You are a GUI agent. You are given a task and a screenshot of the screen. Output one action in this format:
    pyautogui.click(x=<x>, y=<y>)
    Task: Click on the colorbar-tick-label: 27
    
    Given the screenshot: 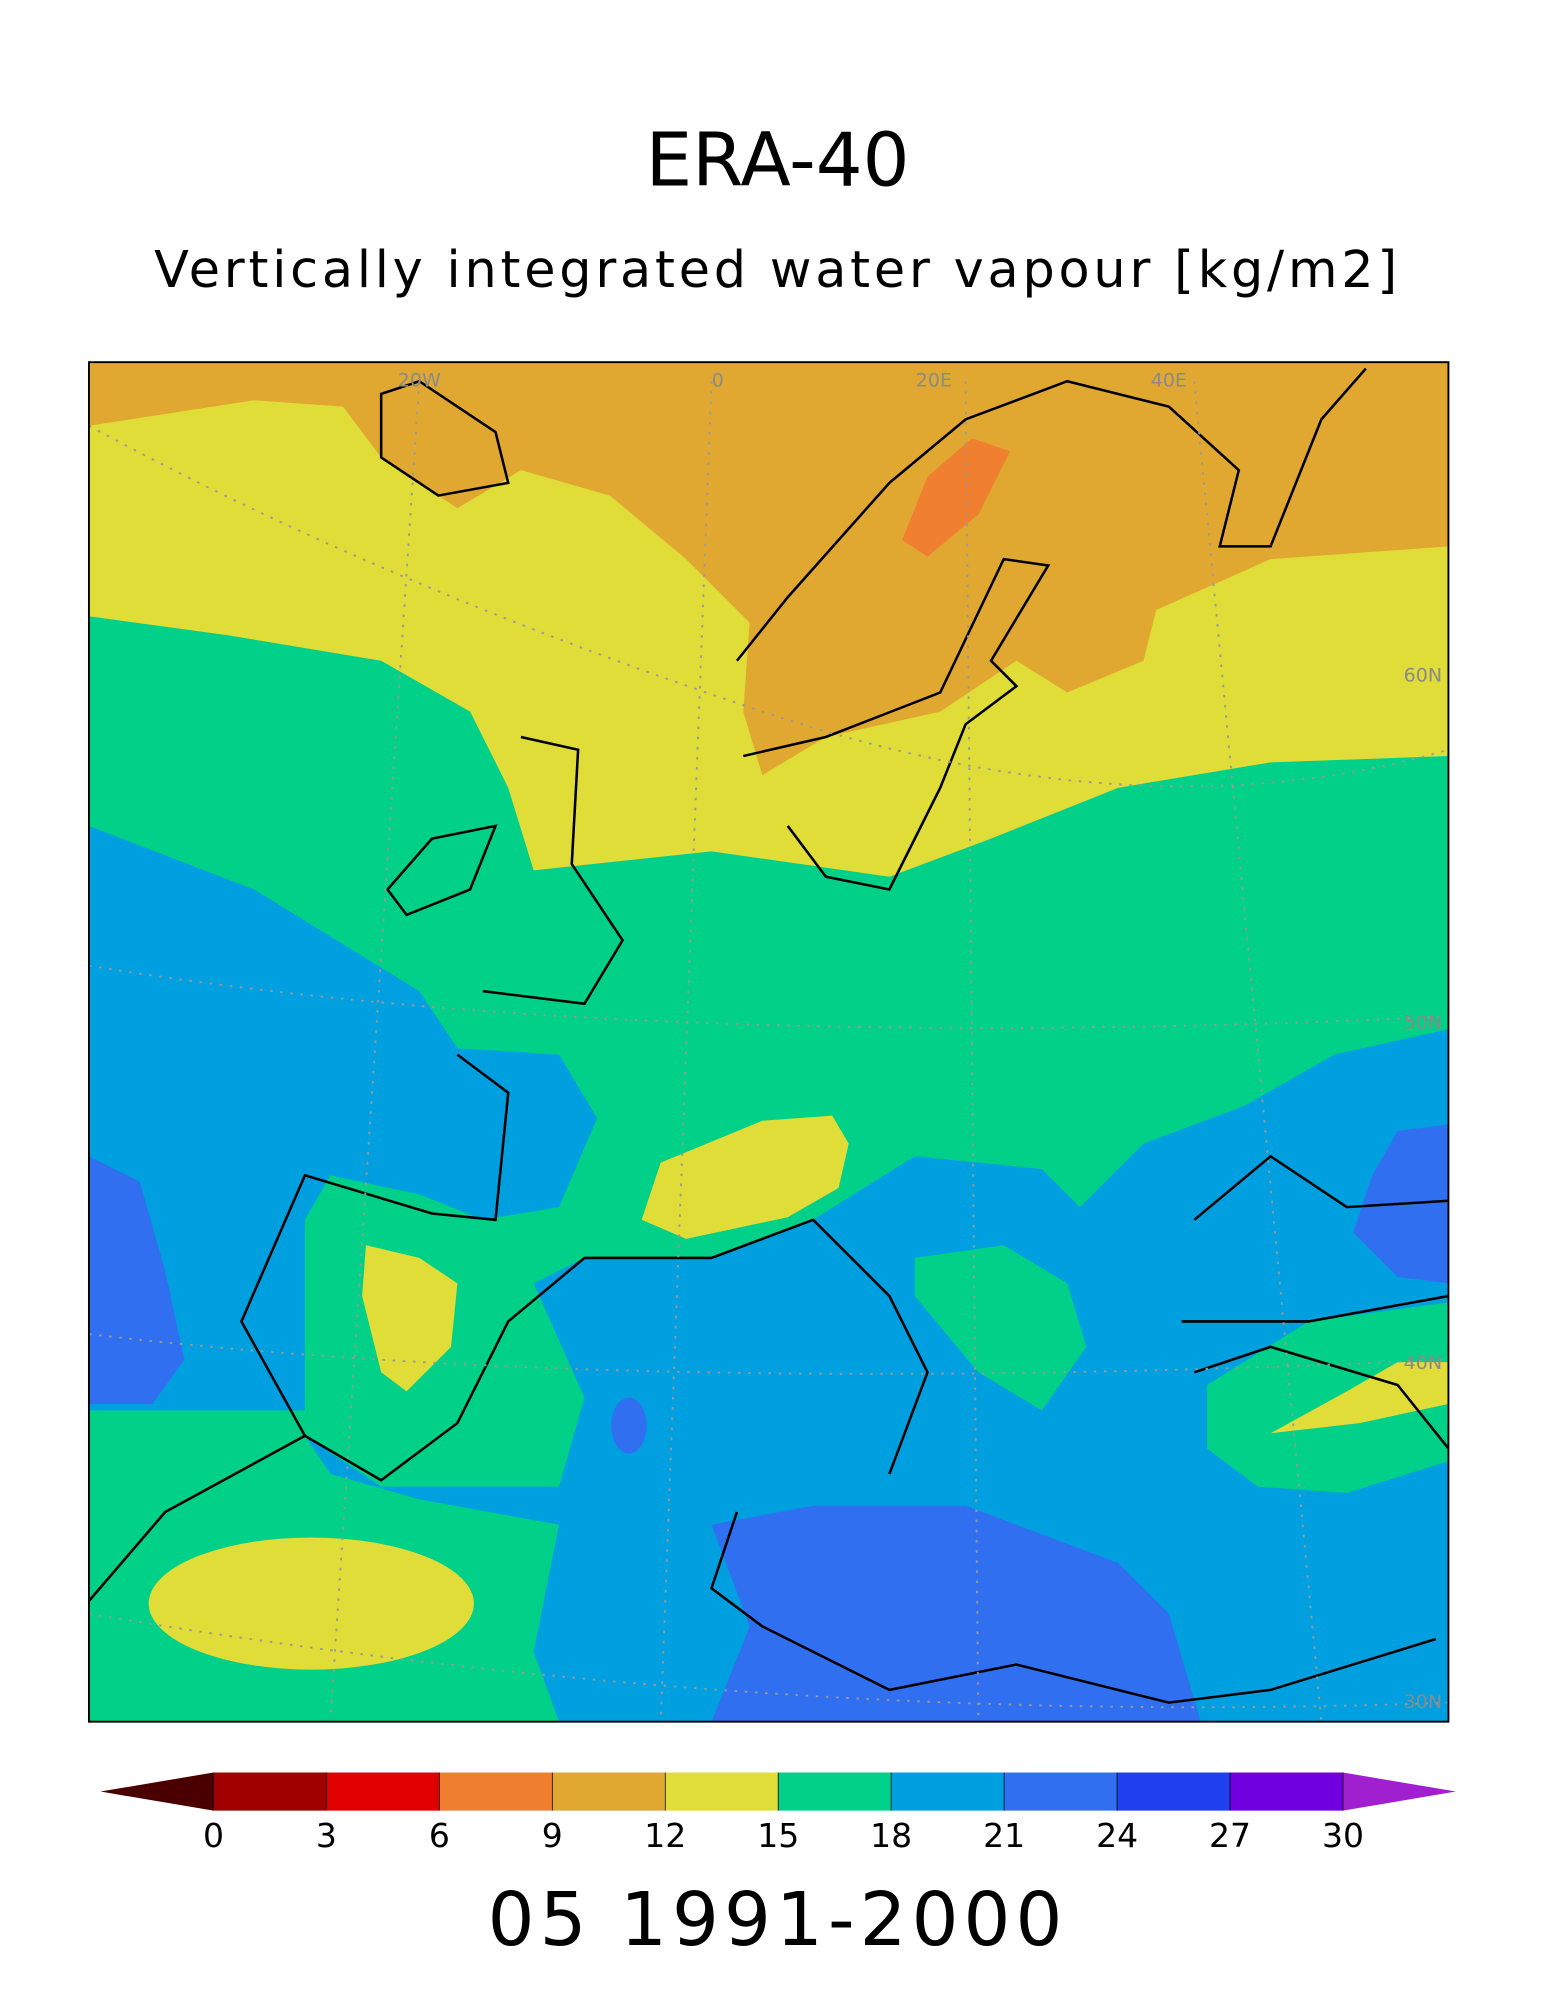 What is the action you would take?
    pyautogui.click(x=1230, y=1835)
    